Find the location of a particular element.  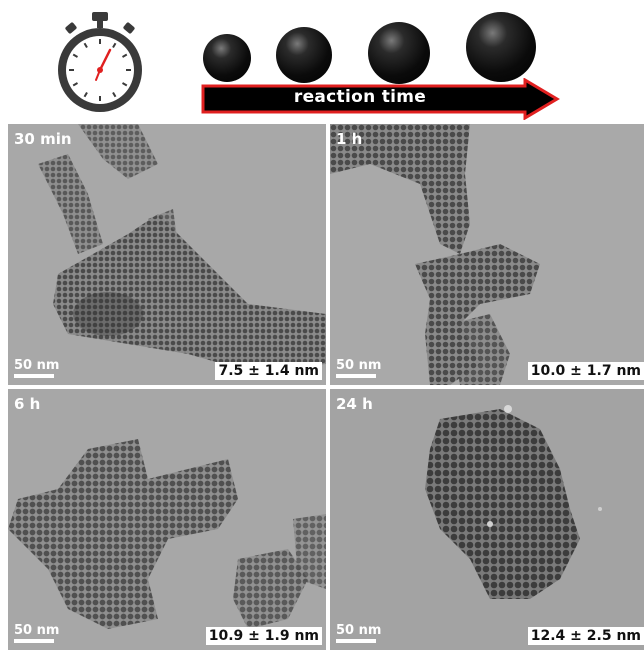

time-label: 6 h is located at coordinates (27, 404).